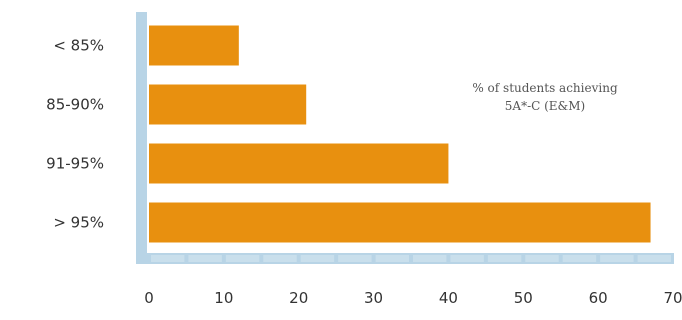 Image resolution: width=682 pixels, height=320 pixels. I want to click on tick-label-50: 50, so click(523, 298).